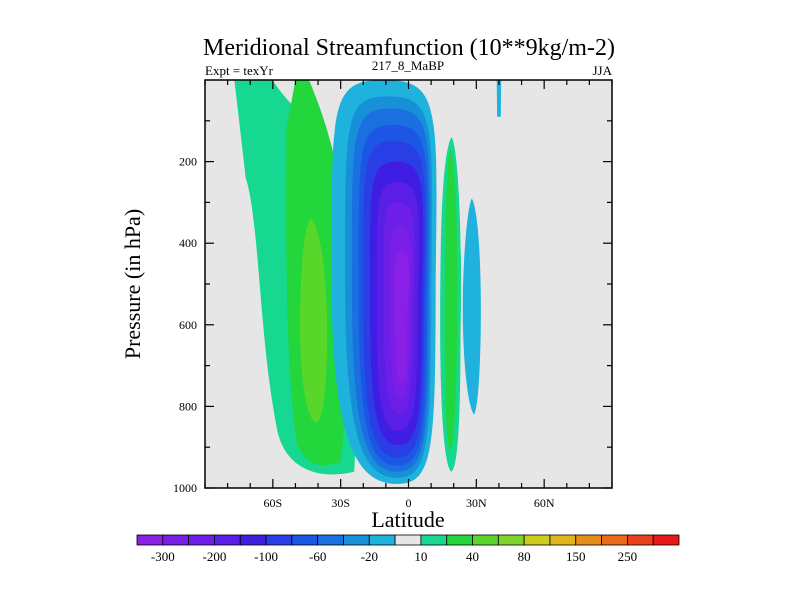 The height and width of the screenshot is (600, 800). What do you see at coordinates (404, 341) in the screenshot?
I see `contour-negative-hadley-core` at bounding box center [404, 341].